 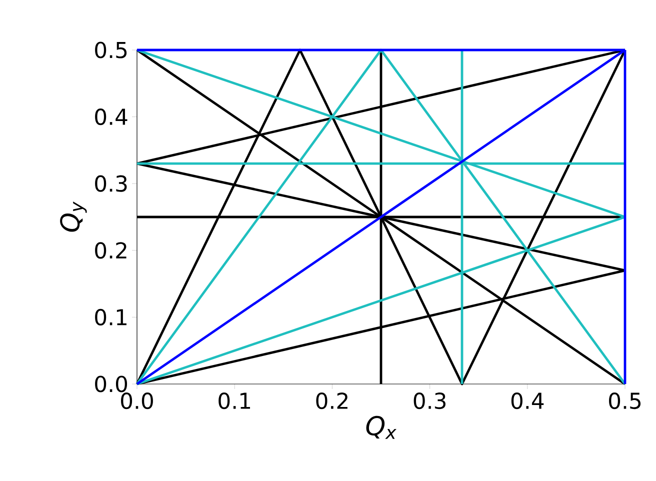 I want to click on y-tick-label: 0.2, so click(x=110, y=250).